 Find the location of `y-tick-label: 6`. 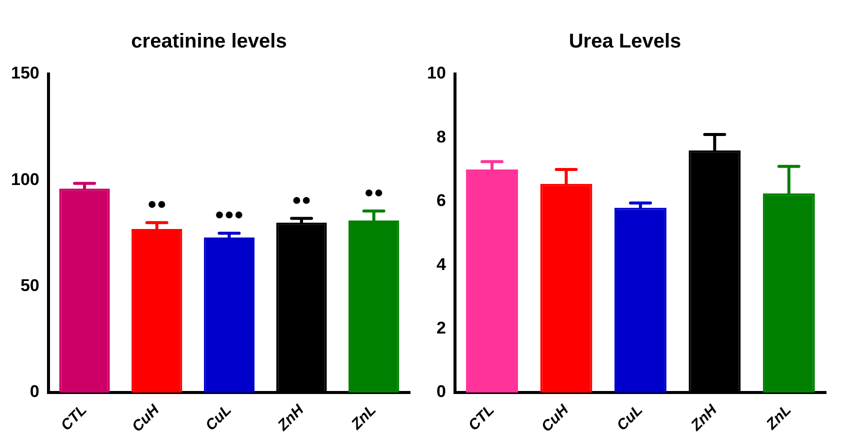

y-tick-label: 6 is located at coordinates (441, 200).